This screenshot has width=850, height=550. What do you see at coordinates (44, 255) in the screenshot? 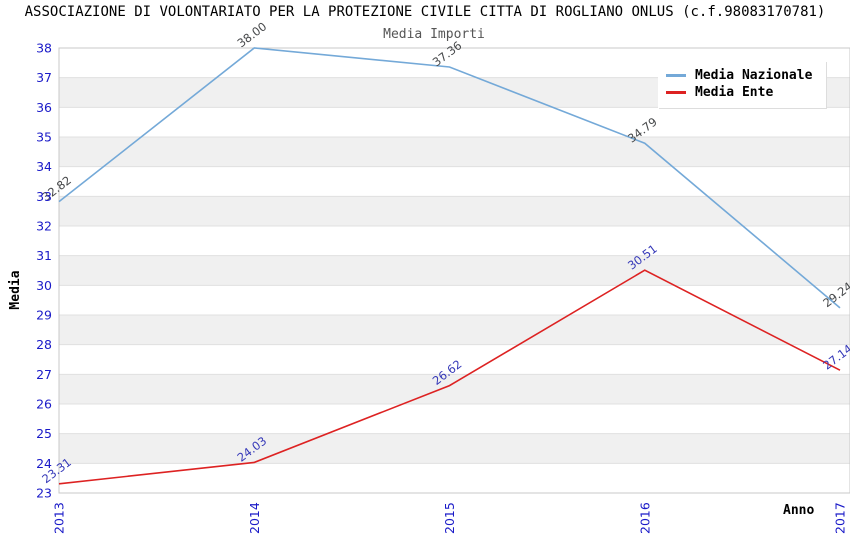
I see `y-tick-label: 31` at bounding box center [44, 255].